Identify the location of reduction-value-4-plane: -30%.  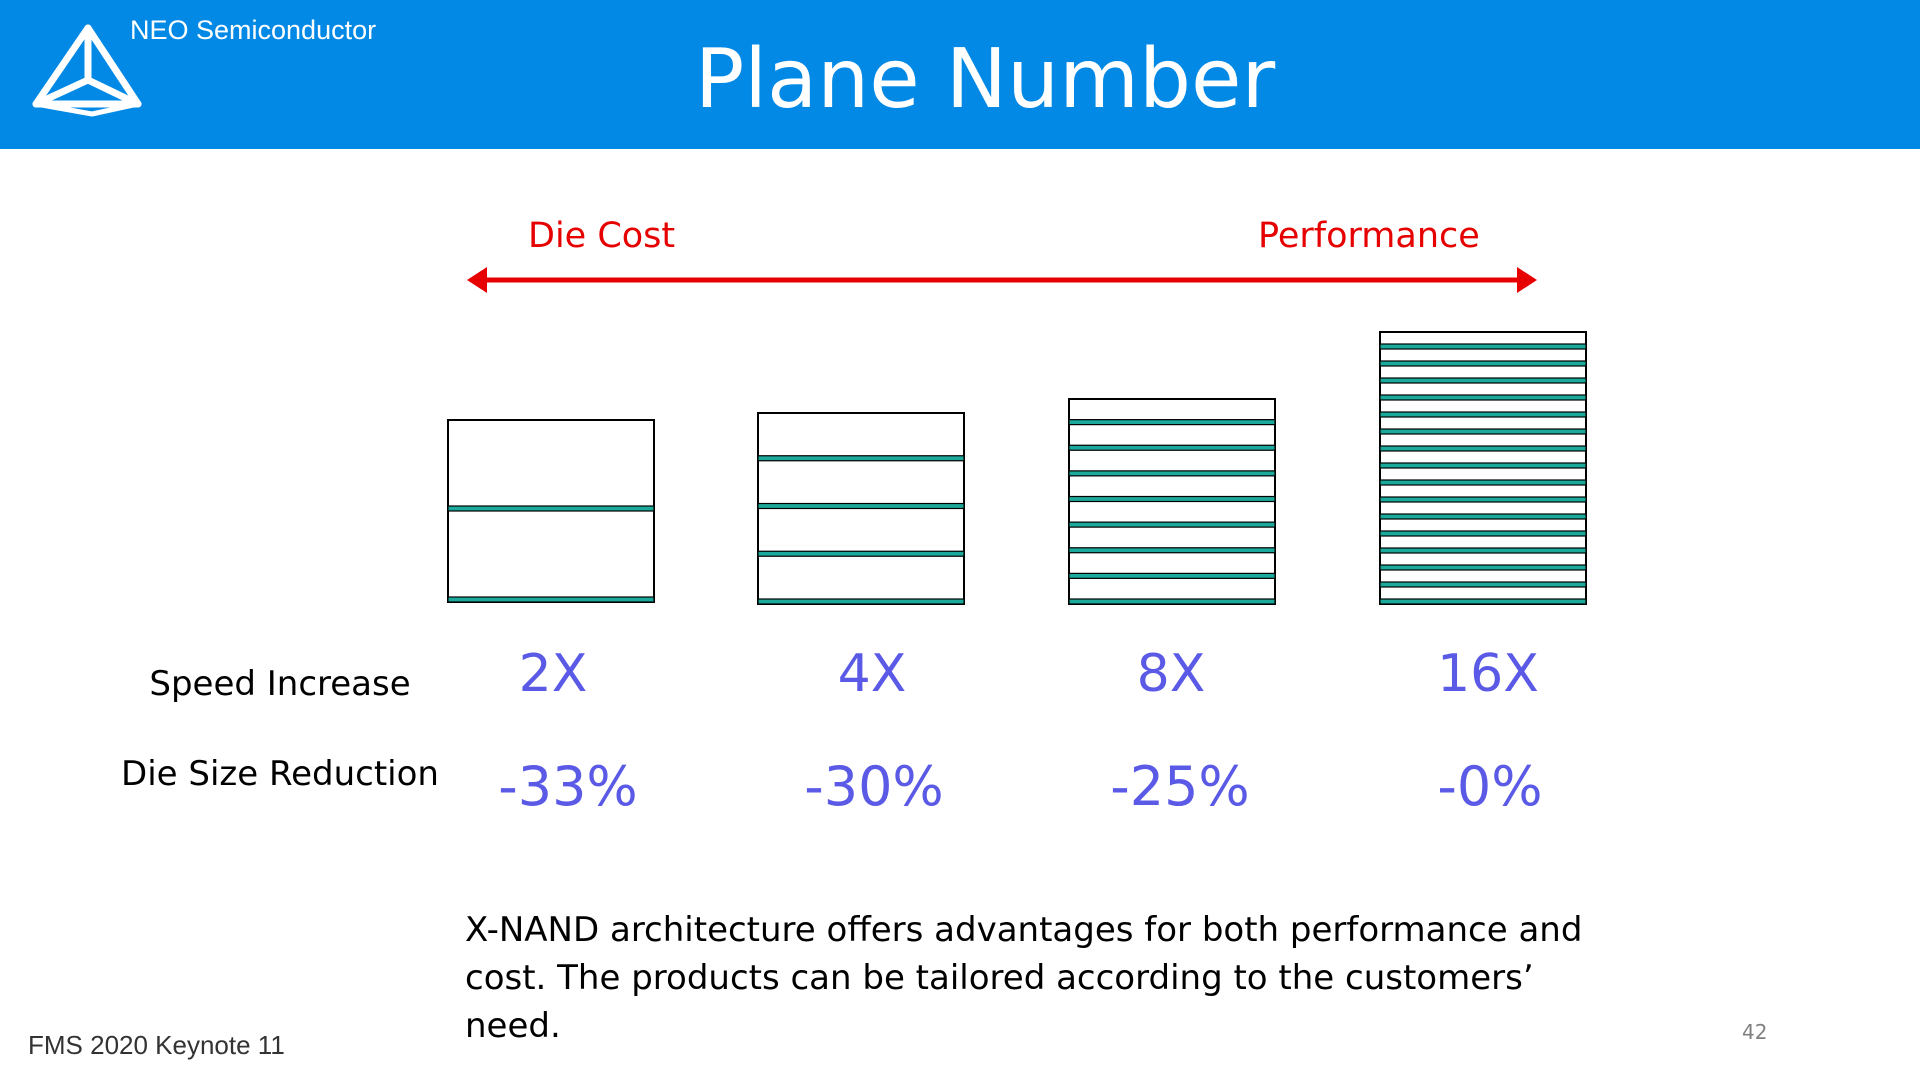
(874, 786).